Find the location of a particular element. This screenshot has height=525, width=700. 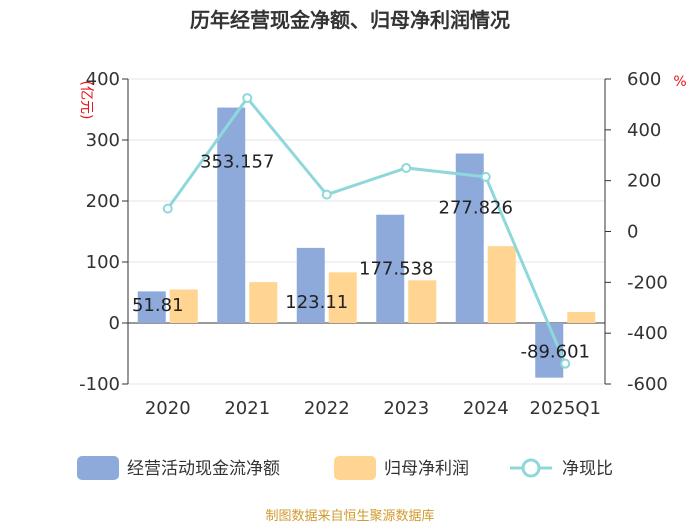

legend-label-ratio: 净现比 is located at coordinates (587, 469).